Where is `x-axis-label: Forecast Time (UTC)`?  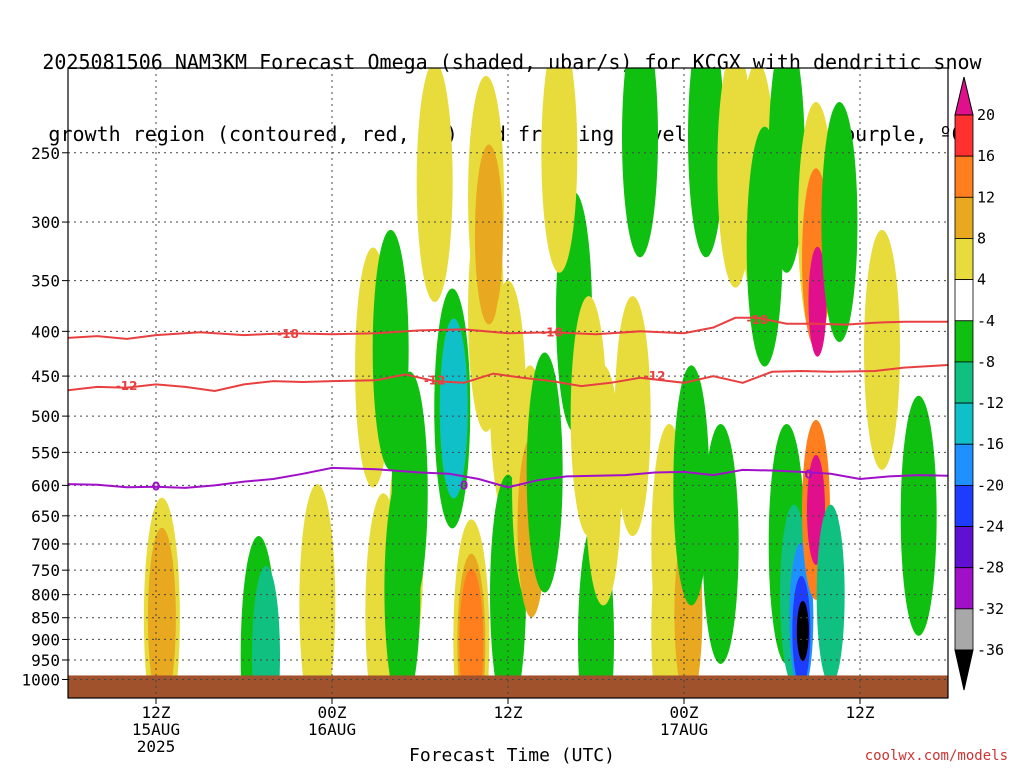
x-axis-label: Forecast Time (UTC) is located at coordinates (512, 755).